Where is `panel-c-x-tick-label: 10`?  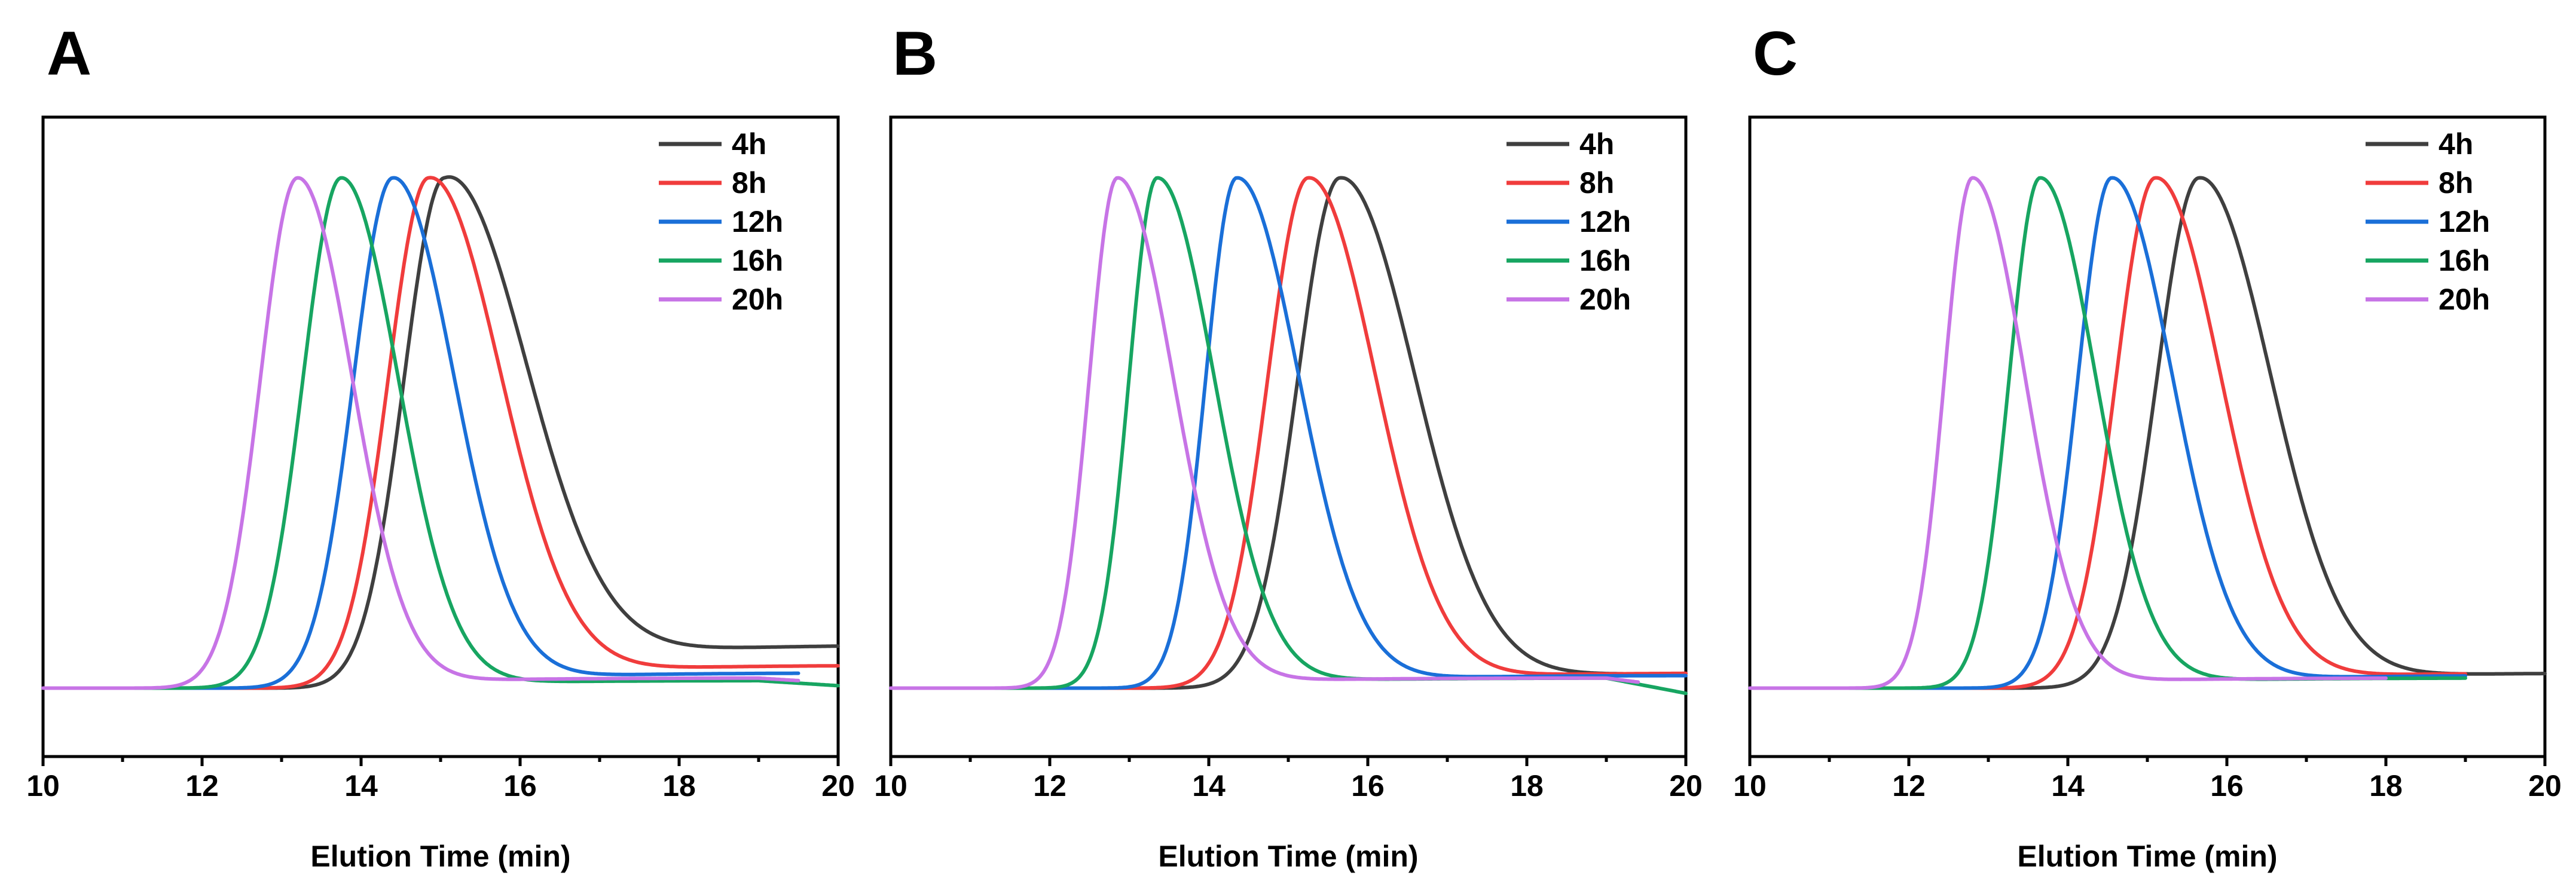
panel-c-x-tick-label: 10 is located at coordinates (1750, 786).